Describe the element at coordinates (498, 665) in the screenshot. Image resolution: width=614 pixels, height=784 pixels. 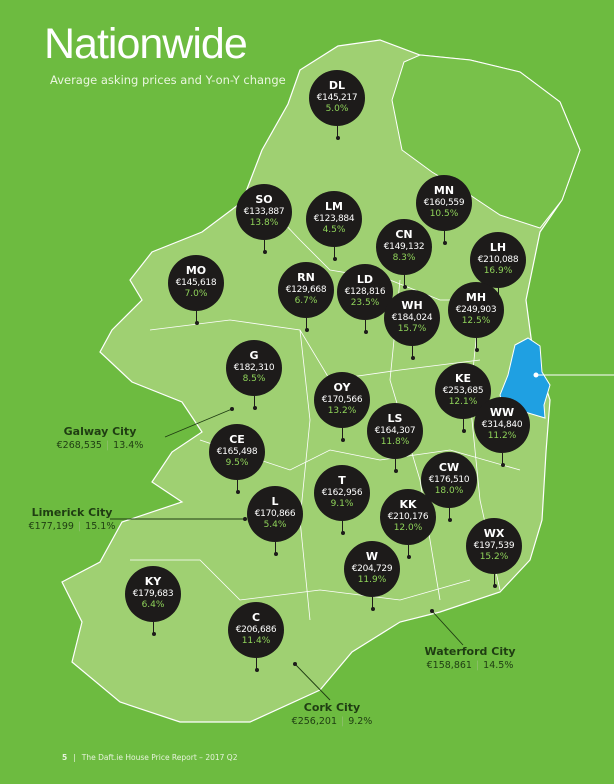
I see `city-change: 14.5%` at that location.